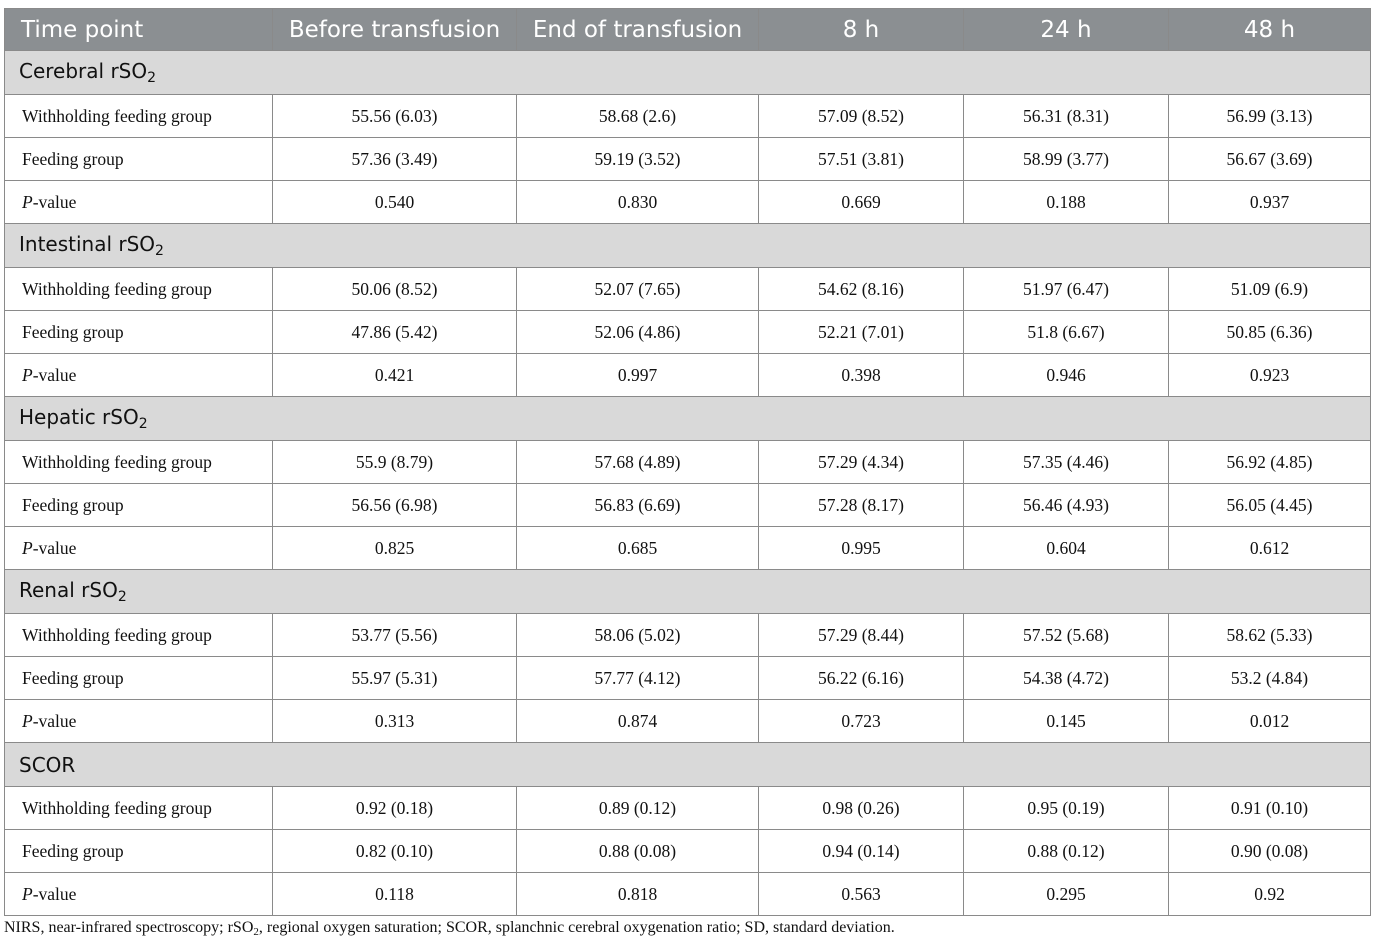 This screenshot has width=1375, height=944. What do you see at coordinates (637, 678) in the screenshot?
I see `table-cell: 57.77 (4.12)` at bounding box center [637, 678].